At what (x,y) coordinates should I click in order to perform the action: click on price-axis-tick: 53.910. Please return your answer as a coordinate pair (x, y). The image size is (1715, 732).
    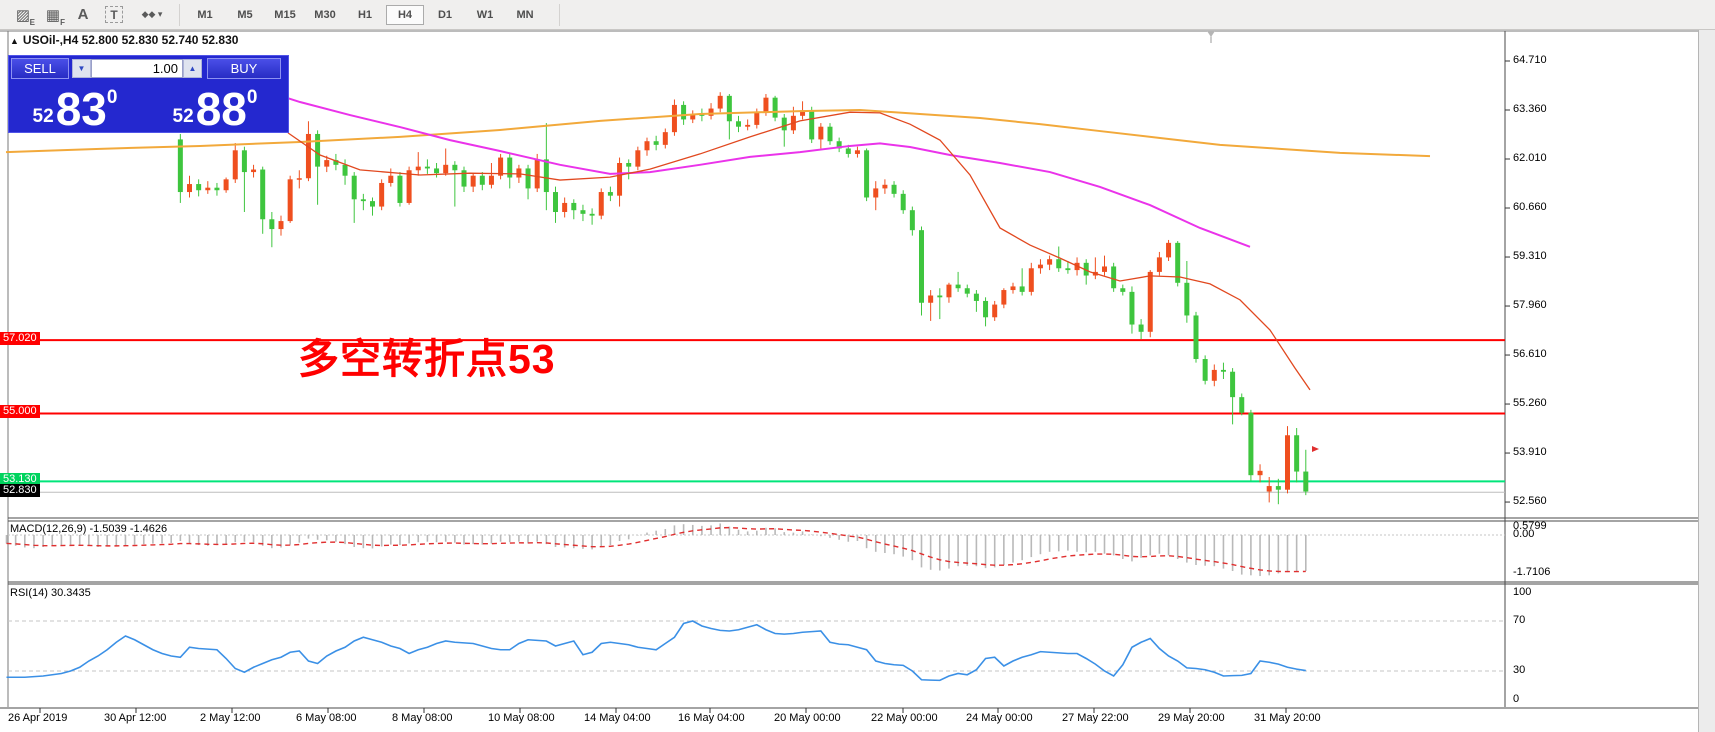
    Looking at the image, I should click on (1530, 452).